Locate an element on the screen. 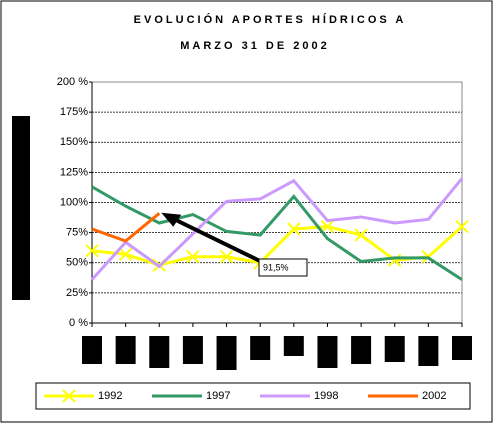 The height and width of the screenshot is (424, 494). legend-label: 2002 is located at coordinates (434, 396).